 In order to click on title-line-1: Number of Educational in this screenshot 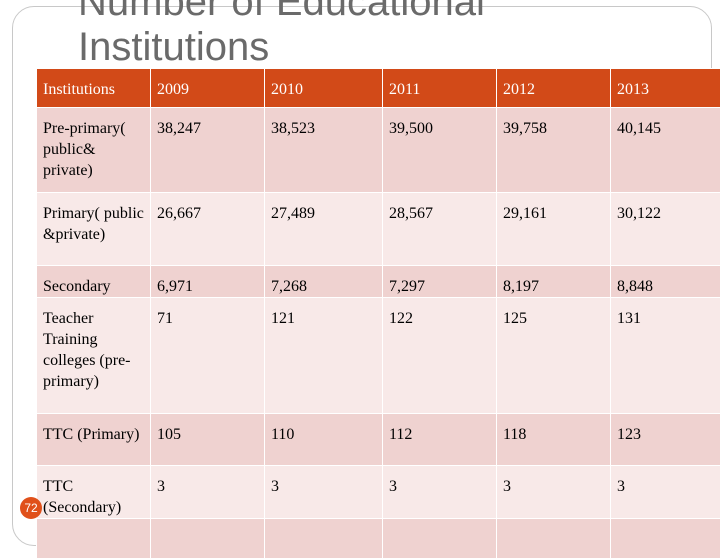, I will do `click(358, 12)`.